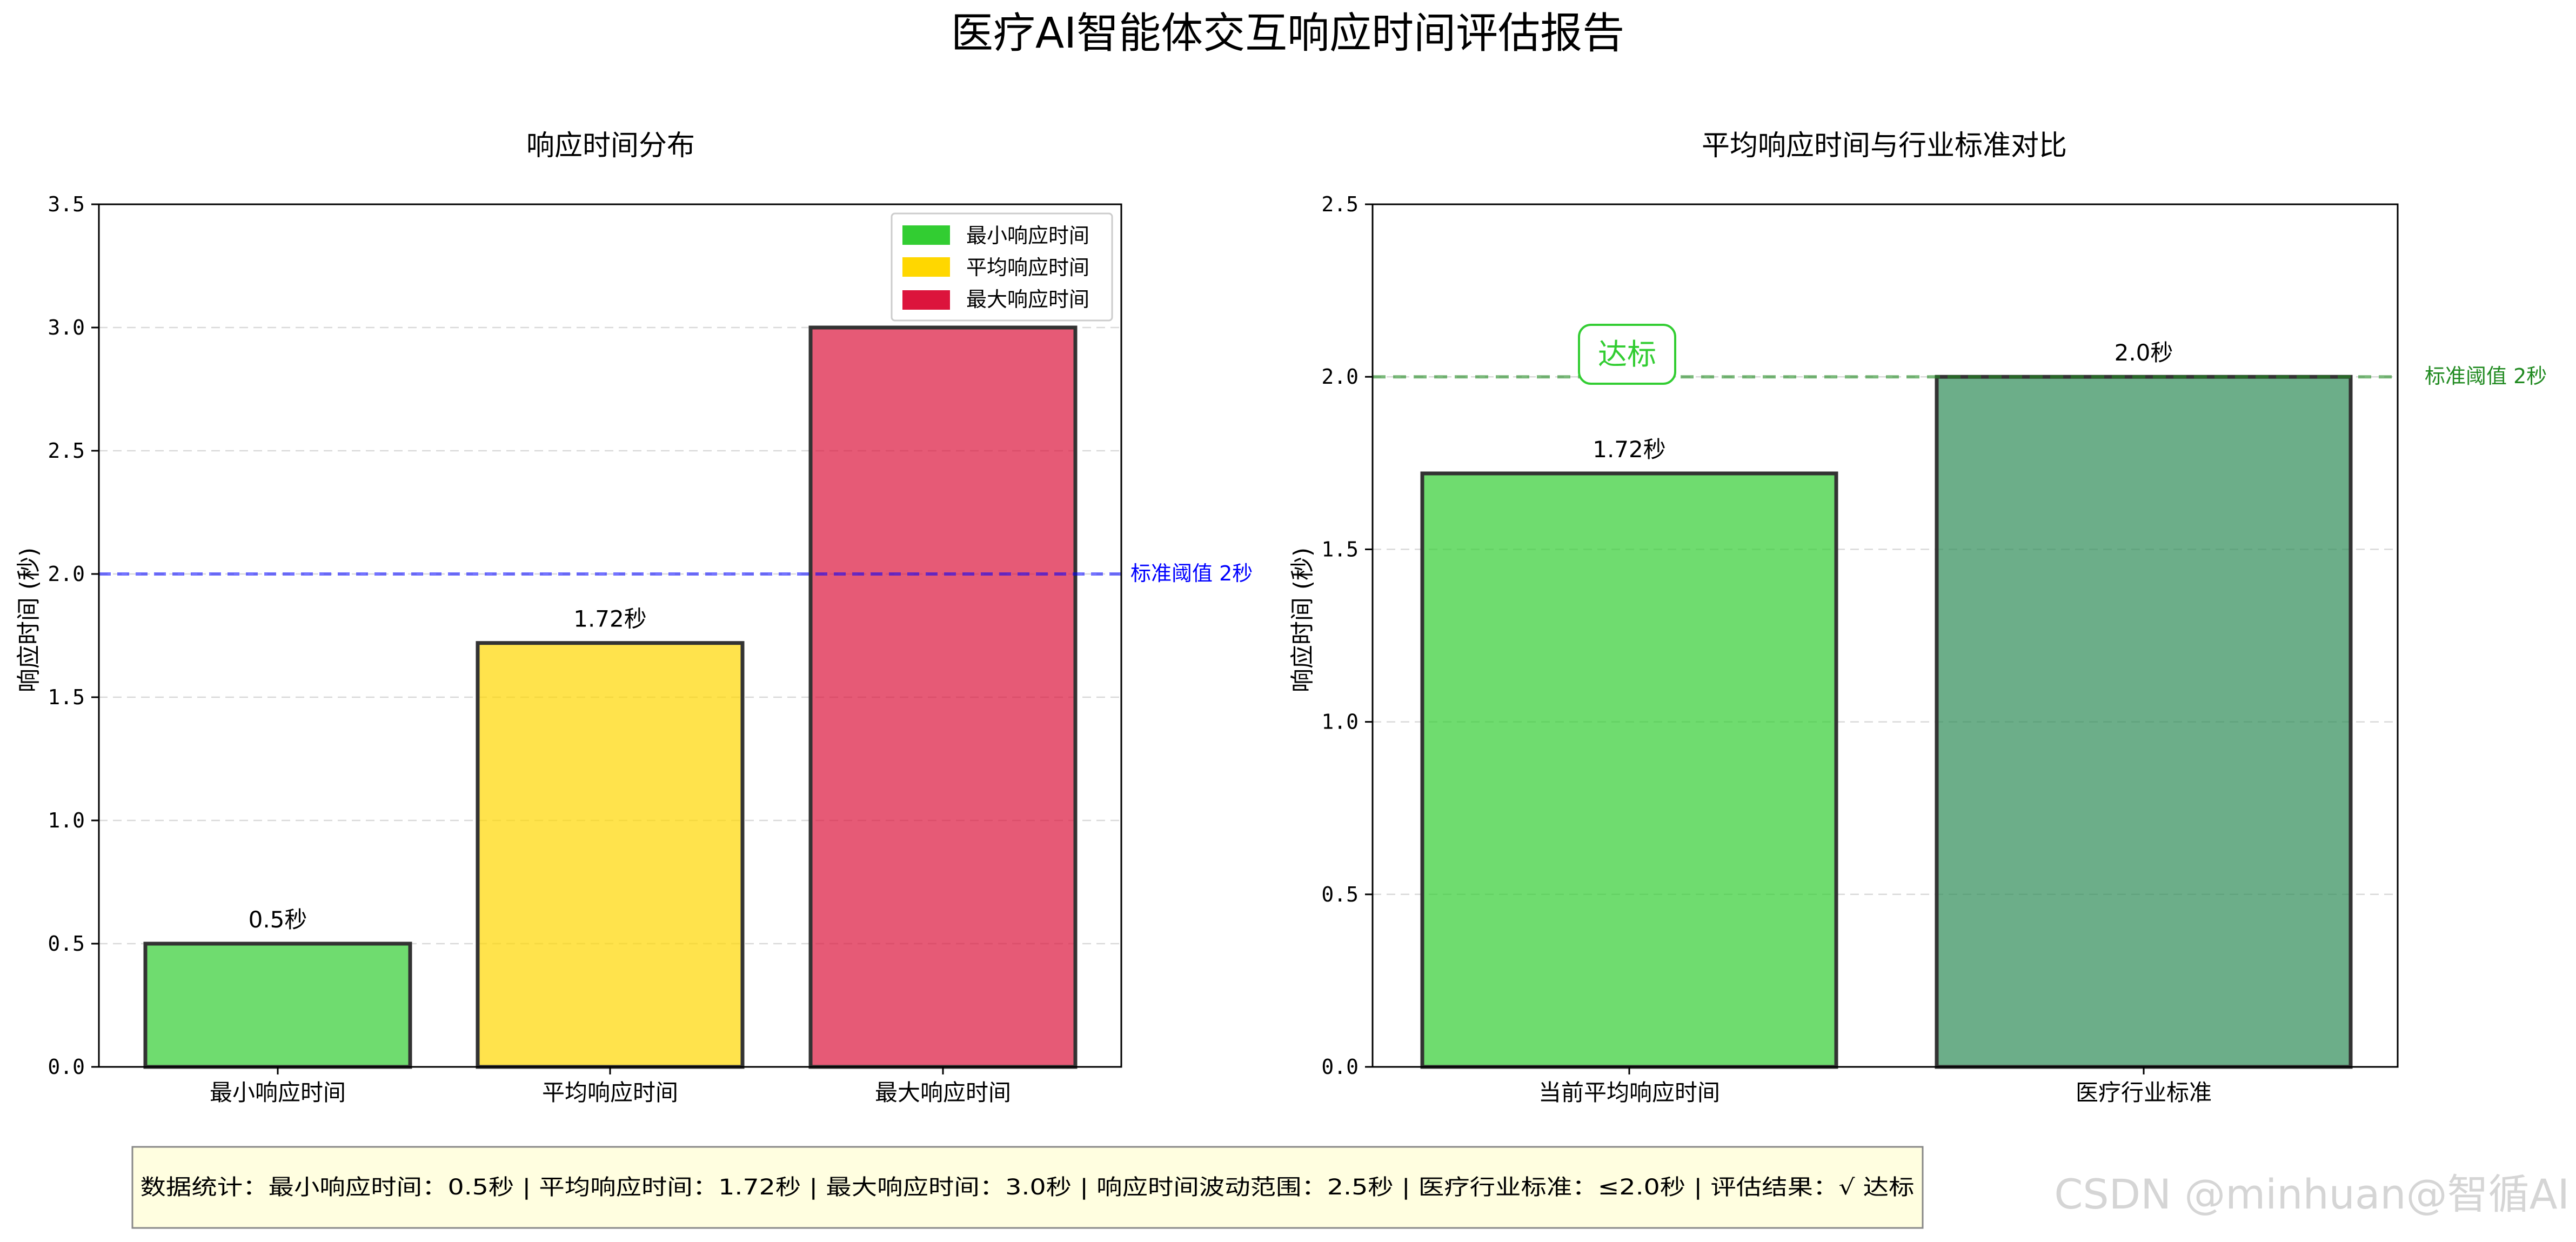 The height and width of the screenshot is (1242, 2576). I want to click on left-y-axis: 0.0 0.5 1.0 1.5 2.0 2.5 3.0 3.5, so click(73, 635).